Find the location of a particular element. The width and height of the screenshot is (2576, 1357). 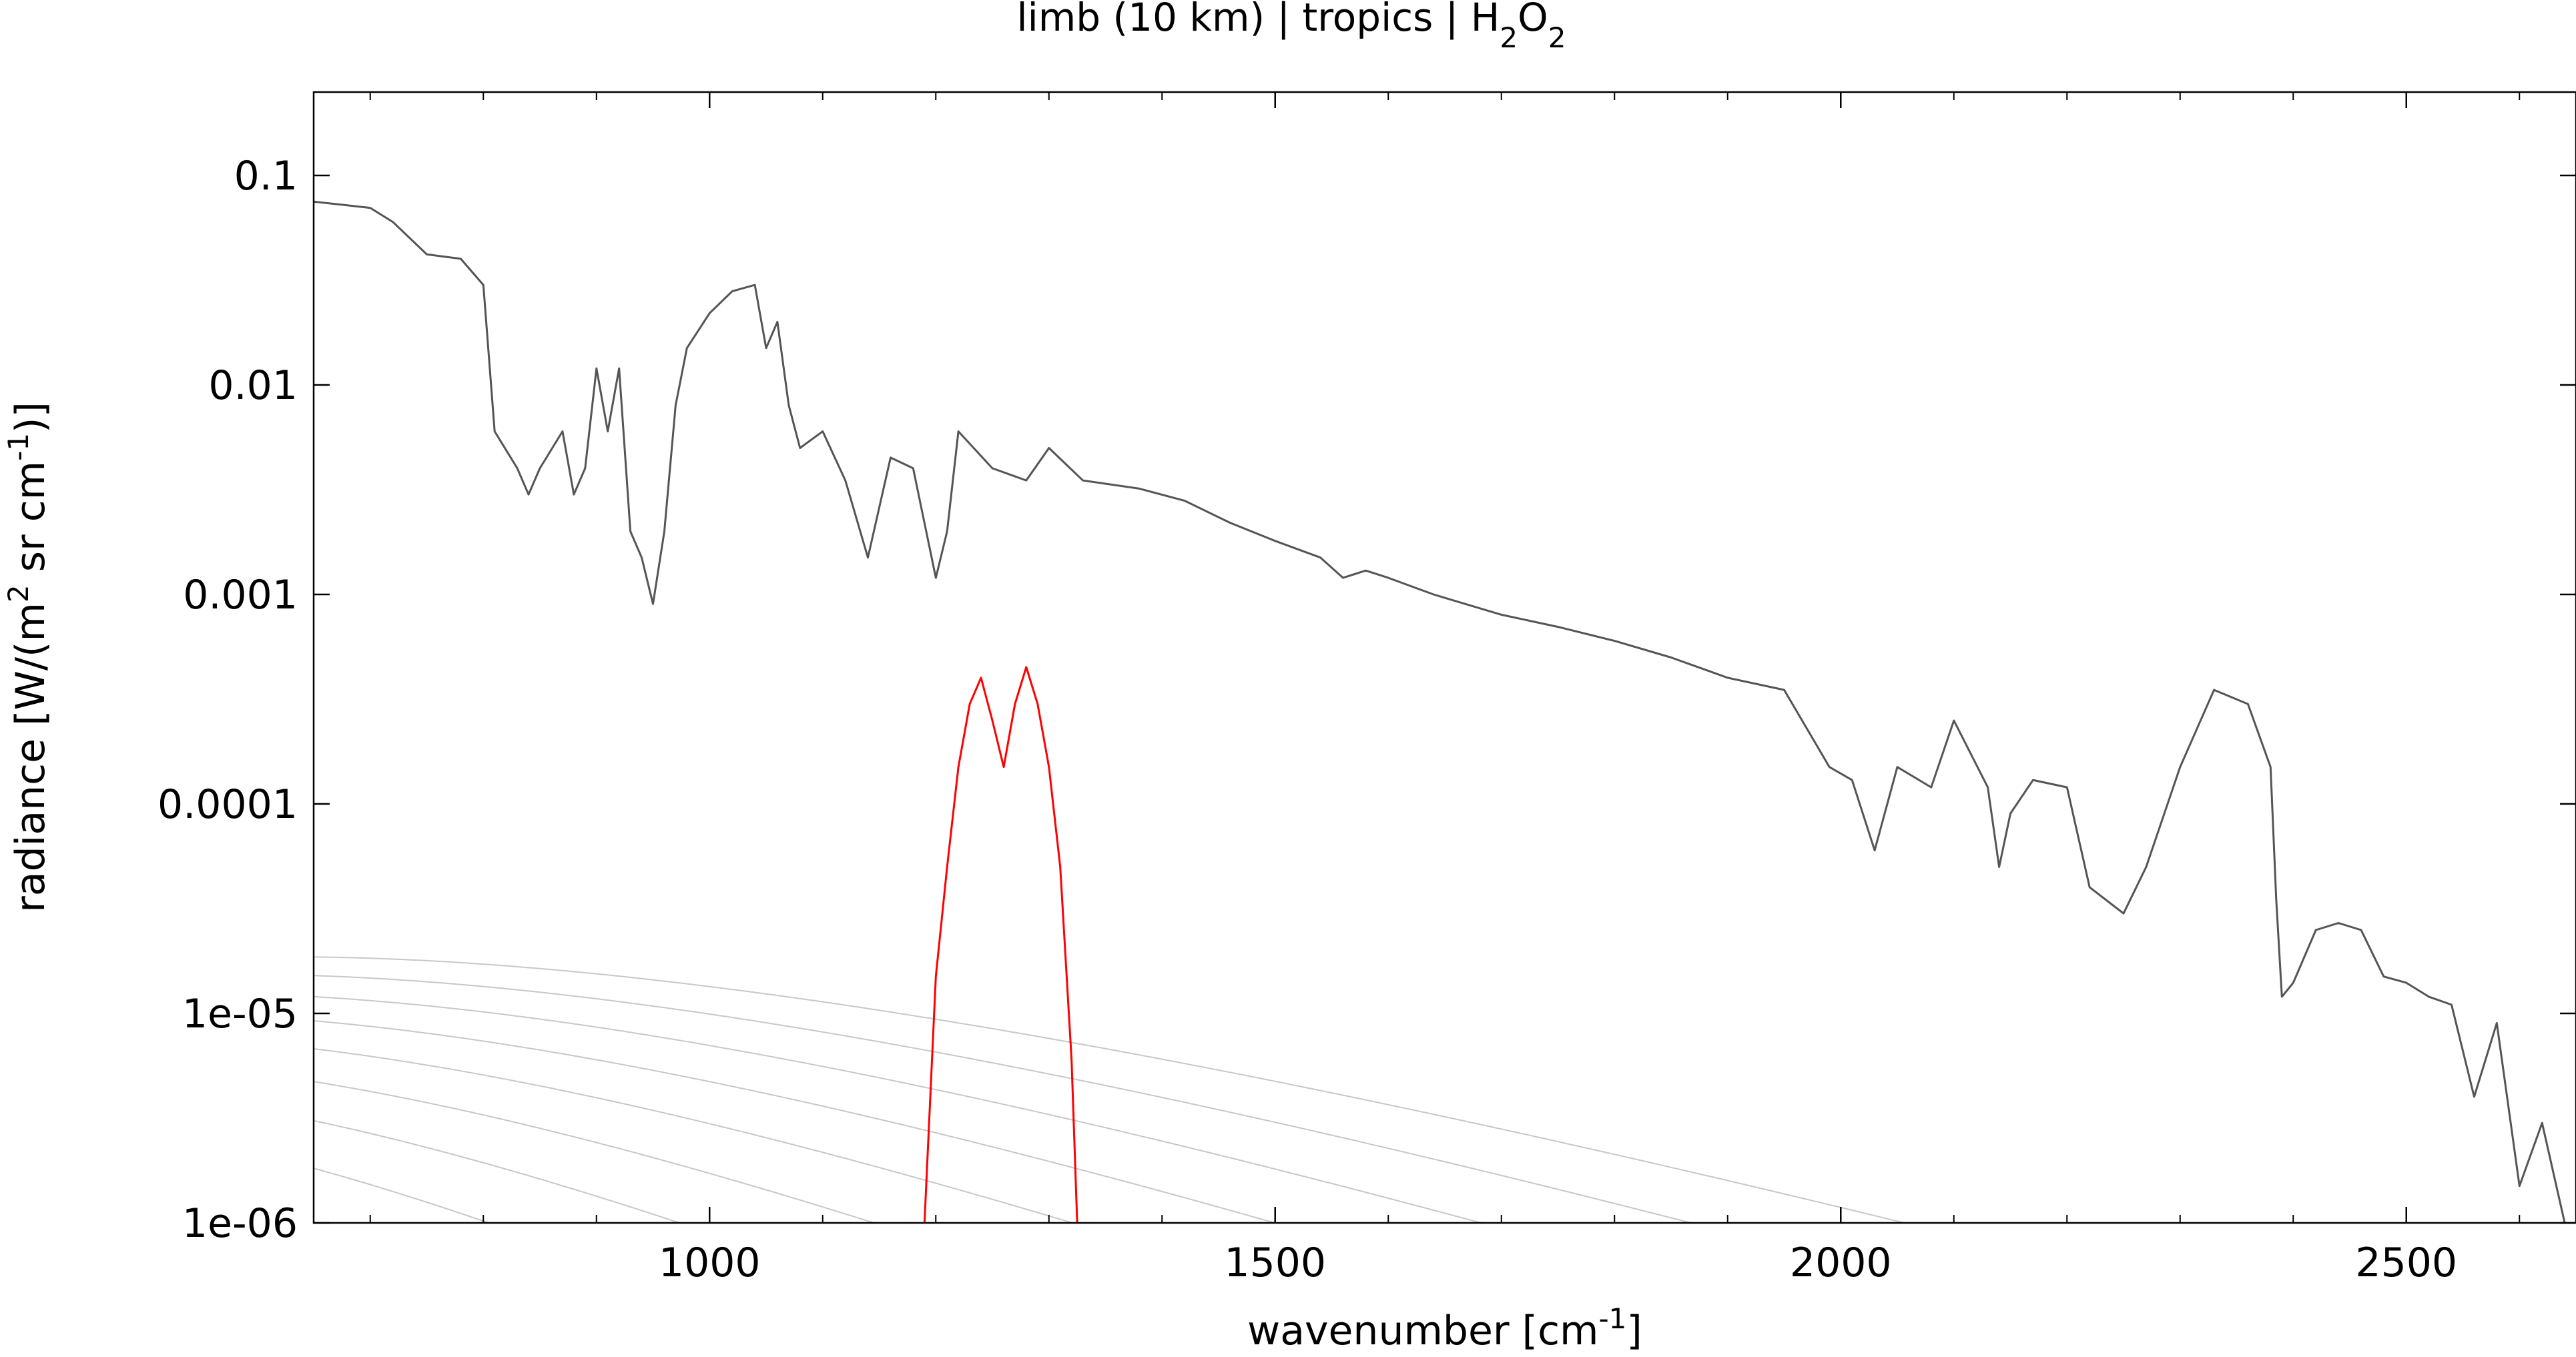

reference-curve-300K is located at coordinates (1006, 1099).